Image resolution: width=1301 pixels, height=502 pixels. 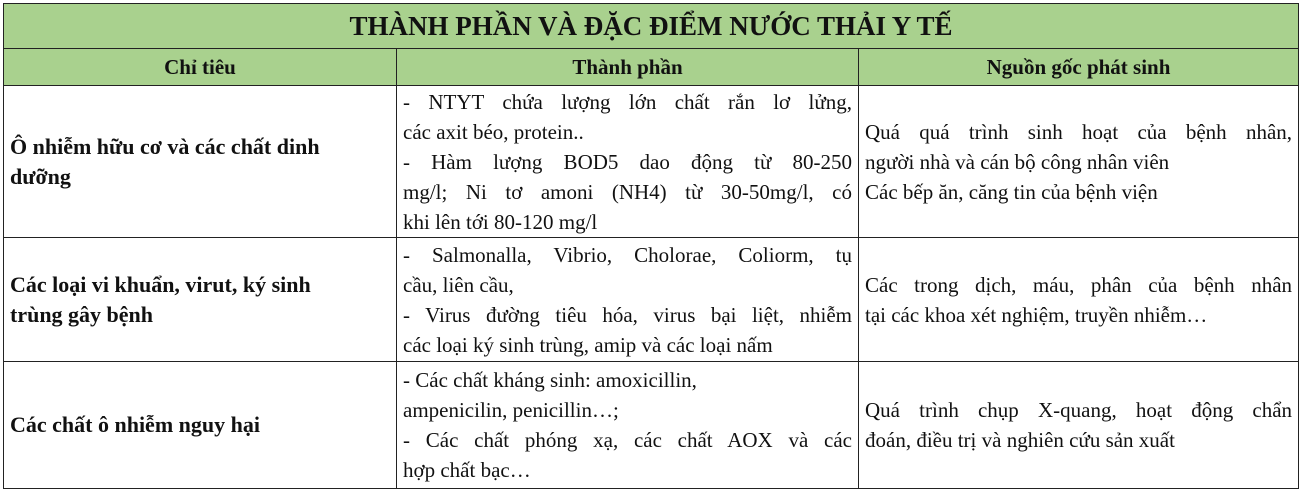 I want to click on source-line: Quá trình chụp X-quang, hoạt động chẩn, so click(x=1079, y=410).